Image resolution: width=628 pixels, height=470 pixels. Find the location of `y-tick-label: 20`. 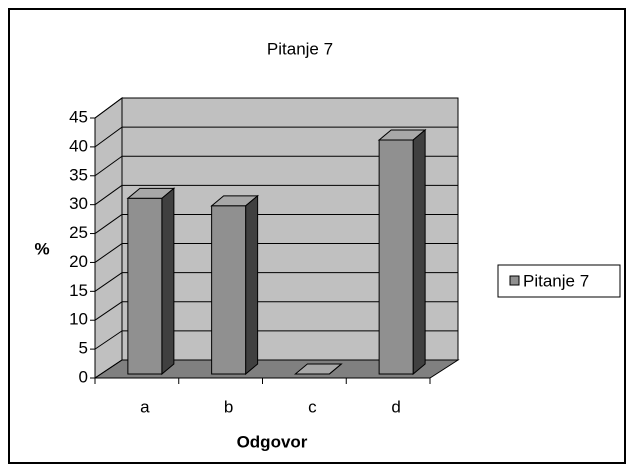

y-tick-label: 20 is located at coordinates (78, 261).